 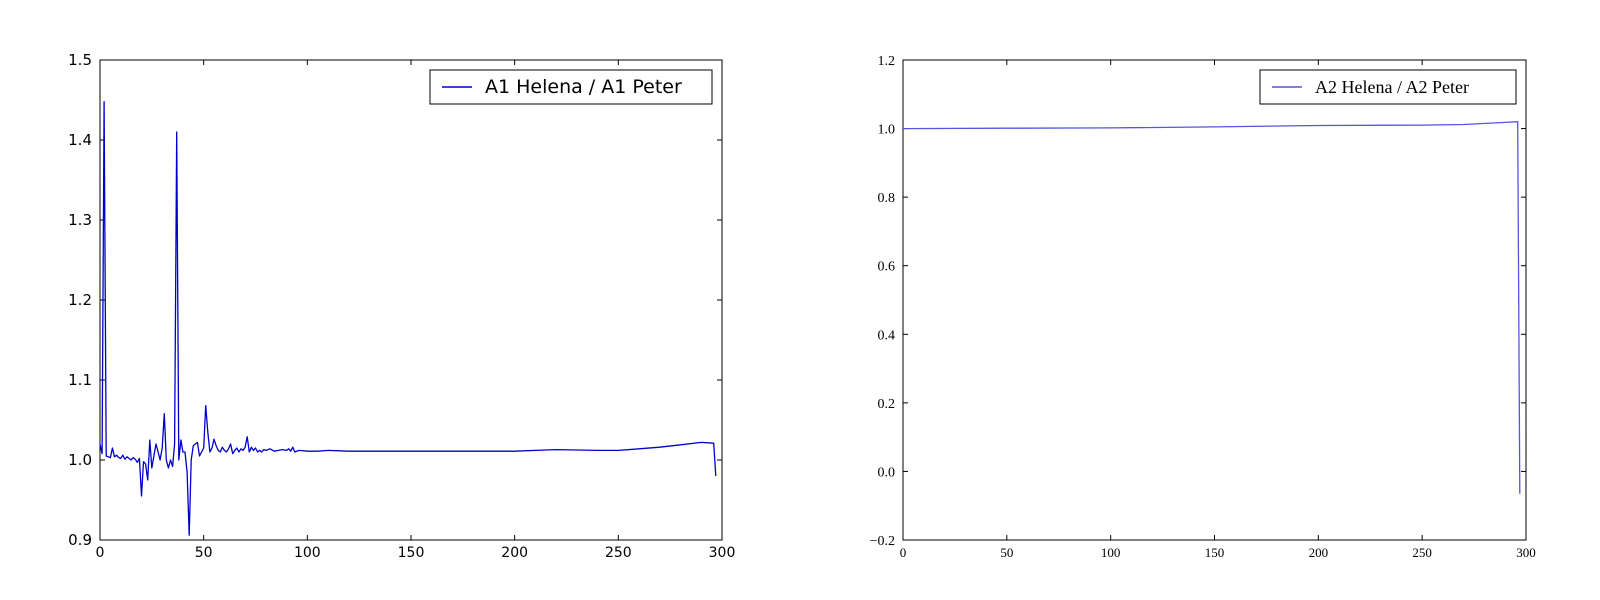 I want to click on y-tick-label: 1.4, so click(x=80, y=140).